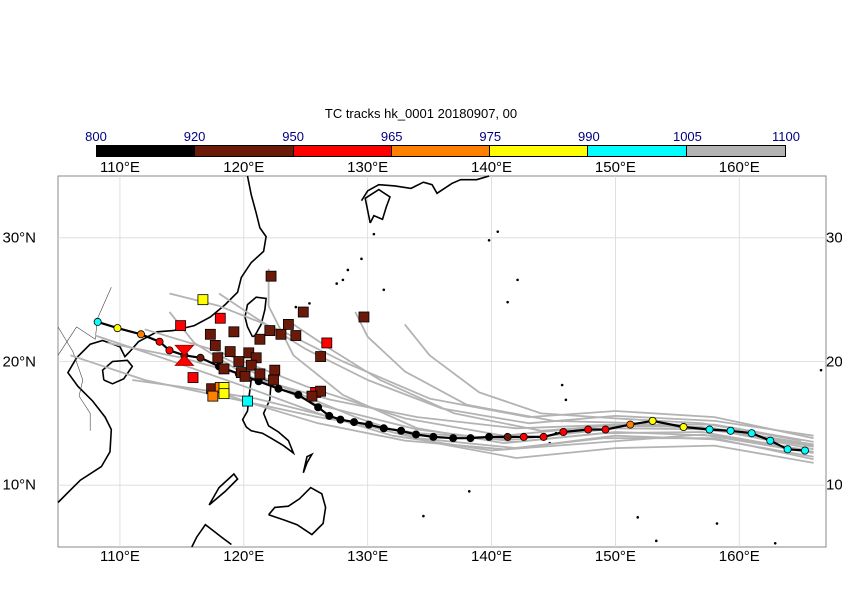 This screenshot has height=596, width=842. Describe the element at coordinates (739, 556) in the screenshot. I see `lon-label-bottom: 160°E` at that location.